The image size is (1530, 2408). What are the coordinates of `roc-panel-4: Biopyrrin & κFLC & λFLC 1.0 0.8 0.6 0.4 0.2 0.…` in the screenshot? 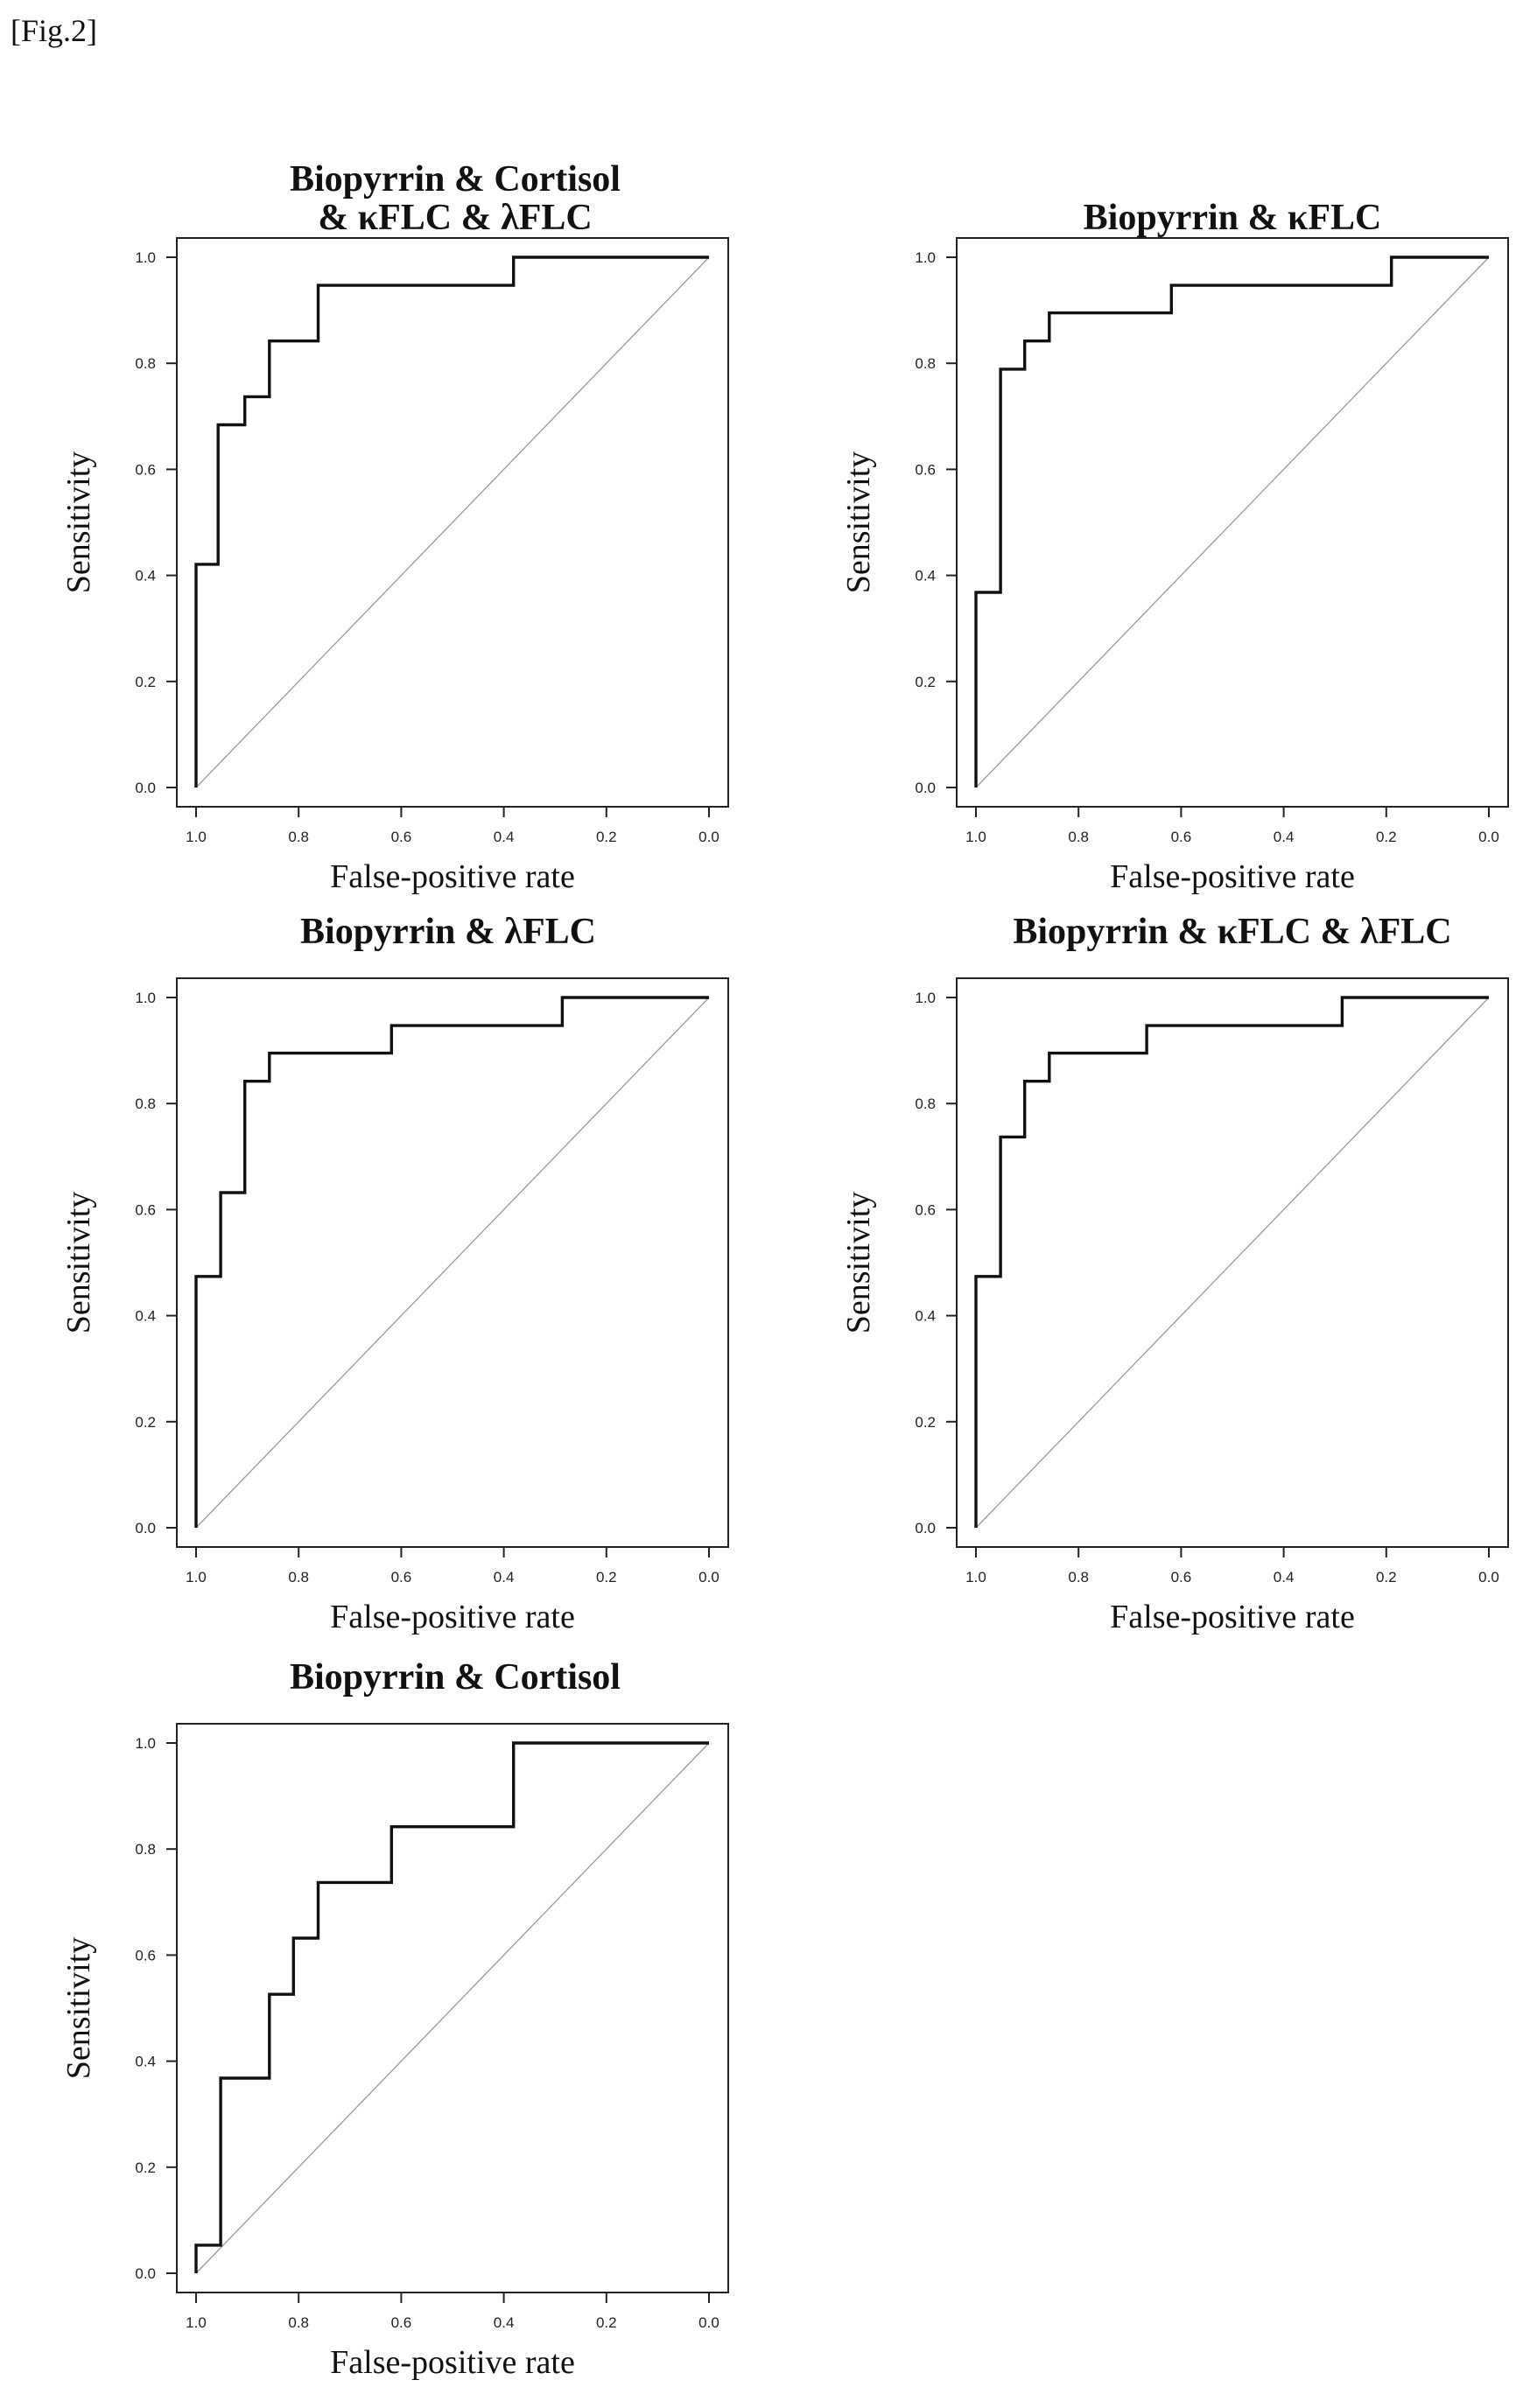 It's located at (1174, 1273).